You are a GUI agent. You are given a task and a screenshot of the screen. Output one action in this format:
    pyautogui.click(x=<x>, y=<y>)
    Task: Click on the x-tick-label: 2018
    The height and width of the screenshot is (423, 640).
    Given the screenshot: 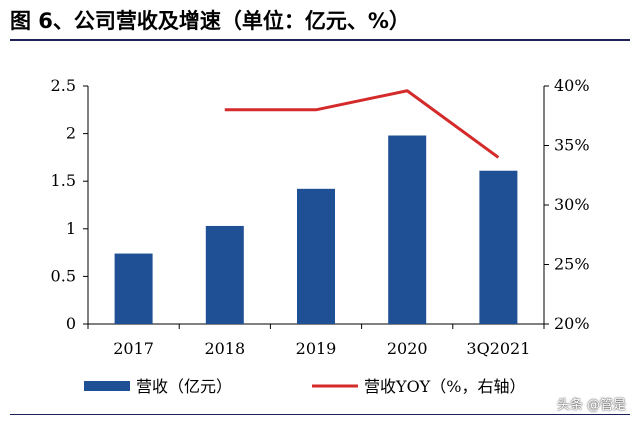 What is the action you would take?
    pyautogui.click(x=224, y=348)
    